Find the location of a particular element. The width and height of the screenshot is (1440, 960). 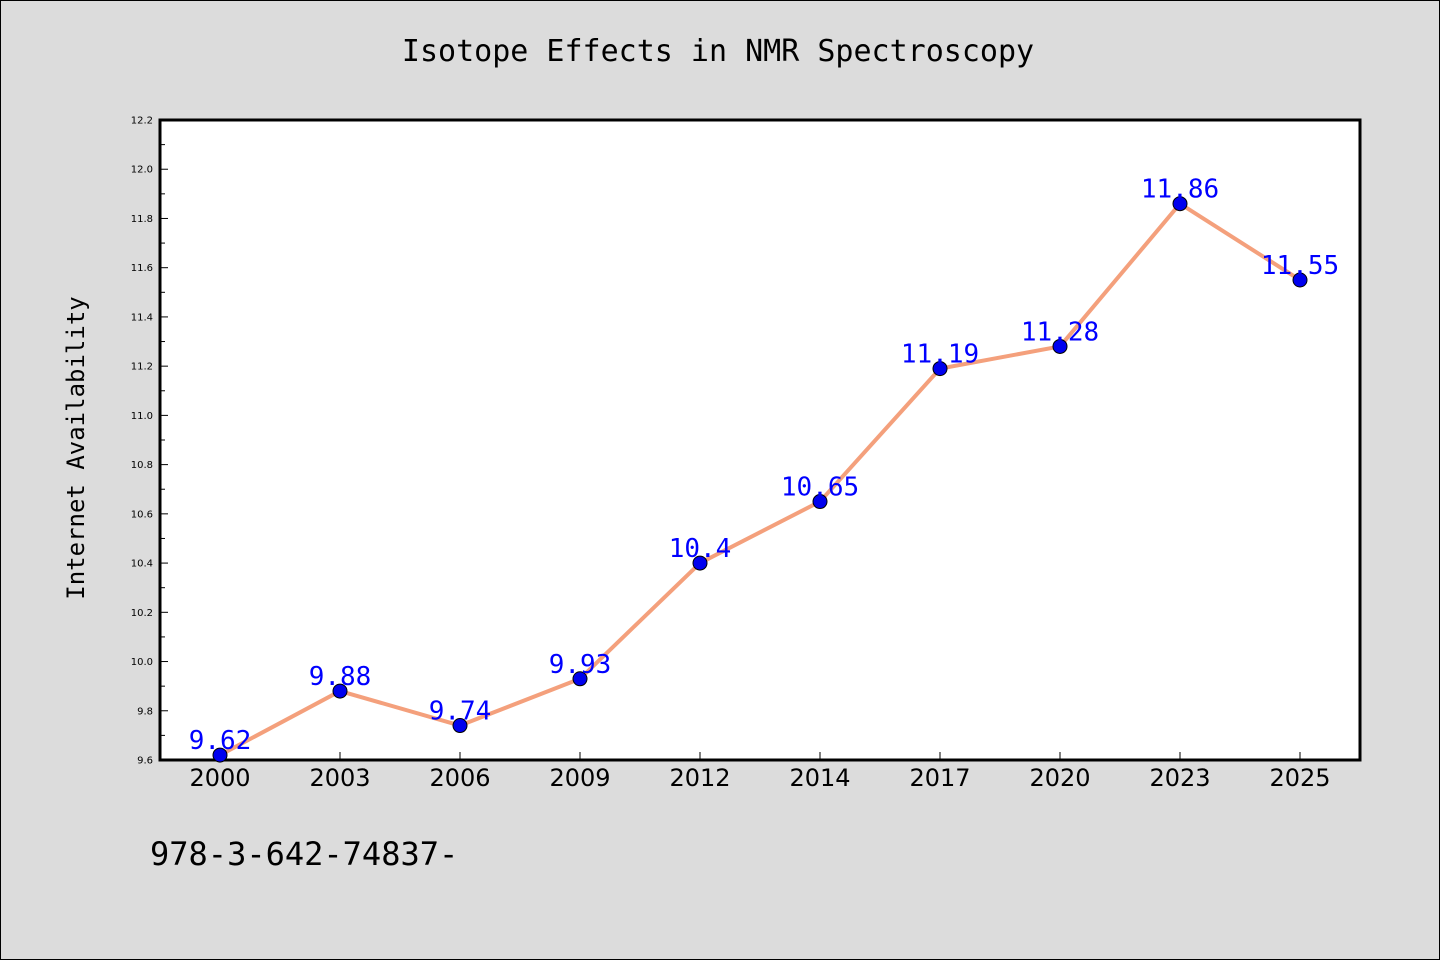

y-tick-label: 11.8 is located at coordinates (142, 219).